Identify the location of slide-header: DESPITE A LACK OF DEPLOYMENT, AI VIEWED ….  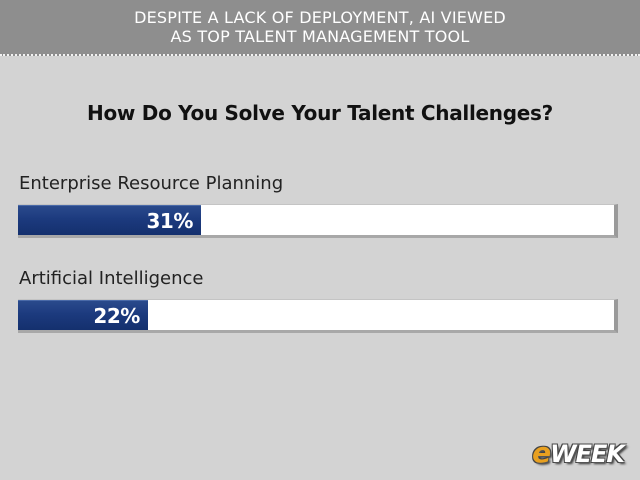
(320, 28).